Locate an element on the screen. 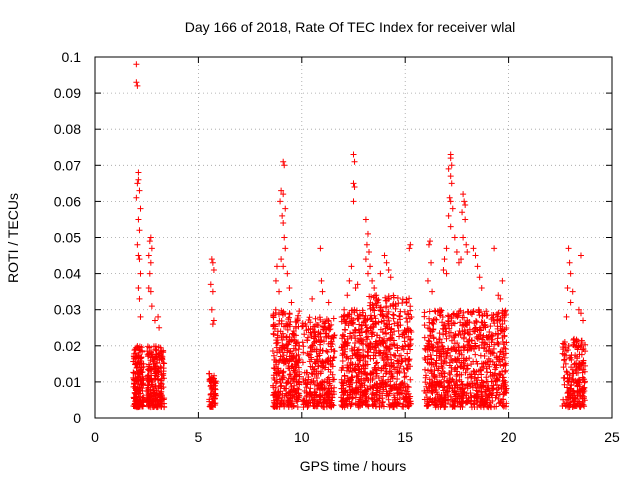  x-tick-label: 10 is located at coordinates (302, 437).